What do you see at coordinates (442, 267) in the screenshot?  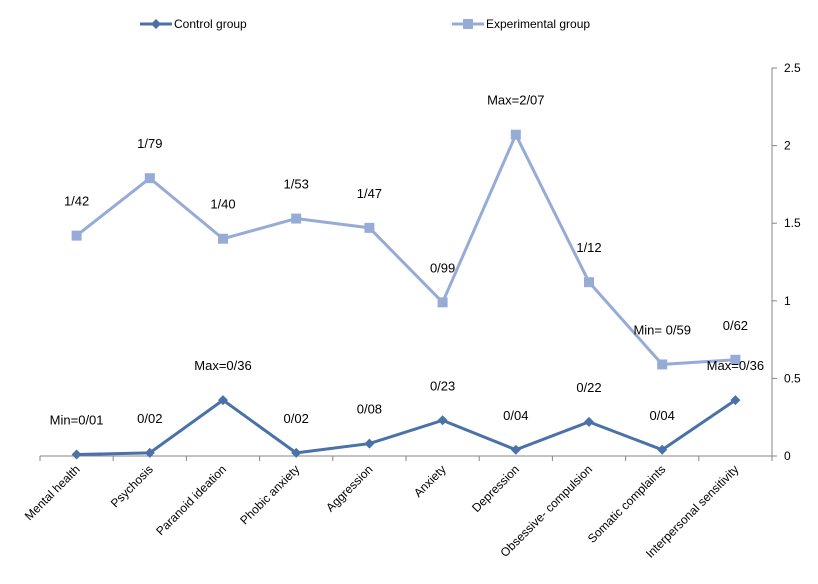 I see `data-label: 0/99` at bounding box center [442, 267].